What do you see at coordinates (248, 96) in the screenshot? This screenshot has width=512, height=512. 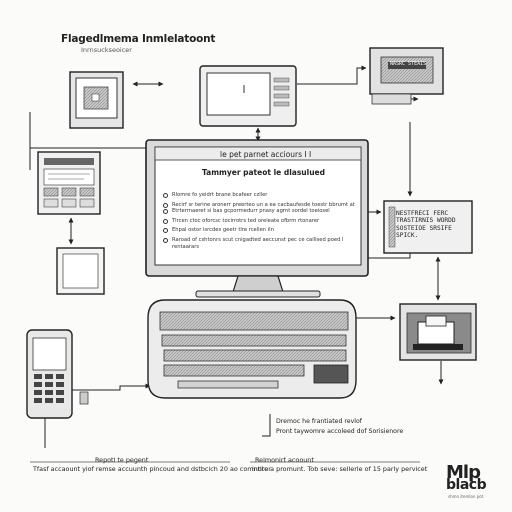 I see `top-small-monitor` at bounding box center [248, 96].